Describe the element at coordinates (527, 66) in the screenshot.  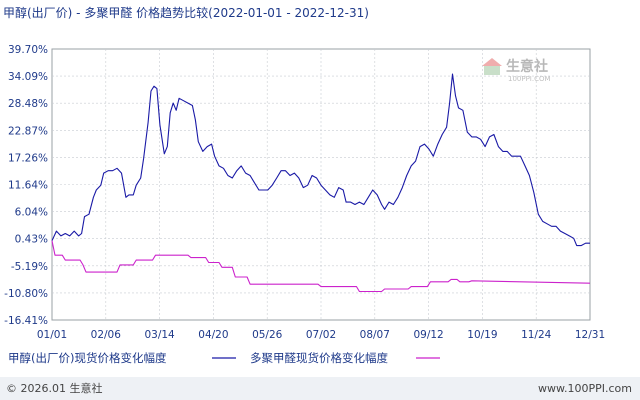
I see `watermark-name: 生意社` at that location.